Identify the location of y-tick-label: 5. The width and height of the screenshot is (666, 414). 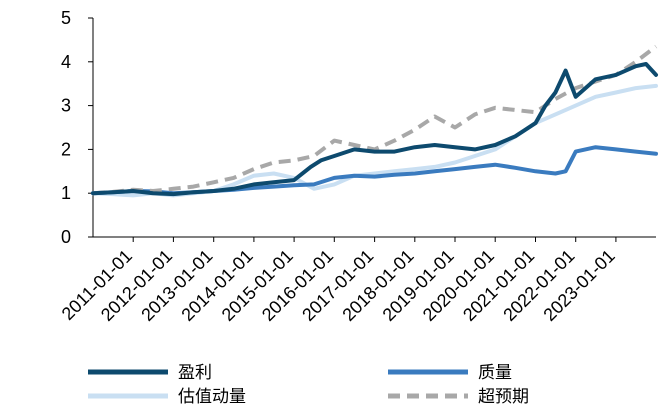
(66, 18).